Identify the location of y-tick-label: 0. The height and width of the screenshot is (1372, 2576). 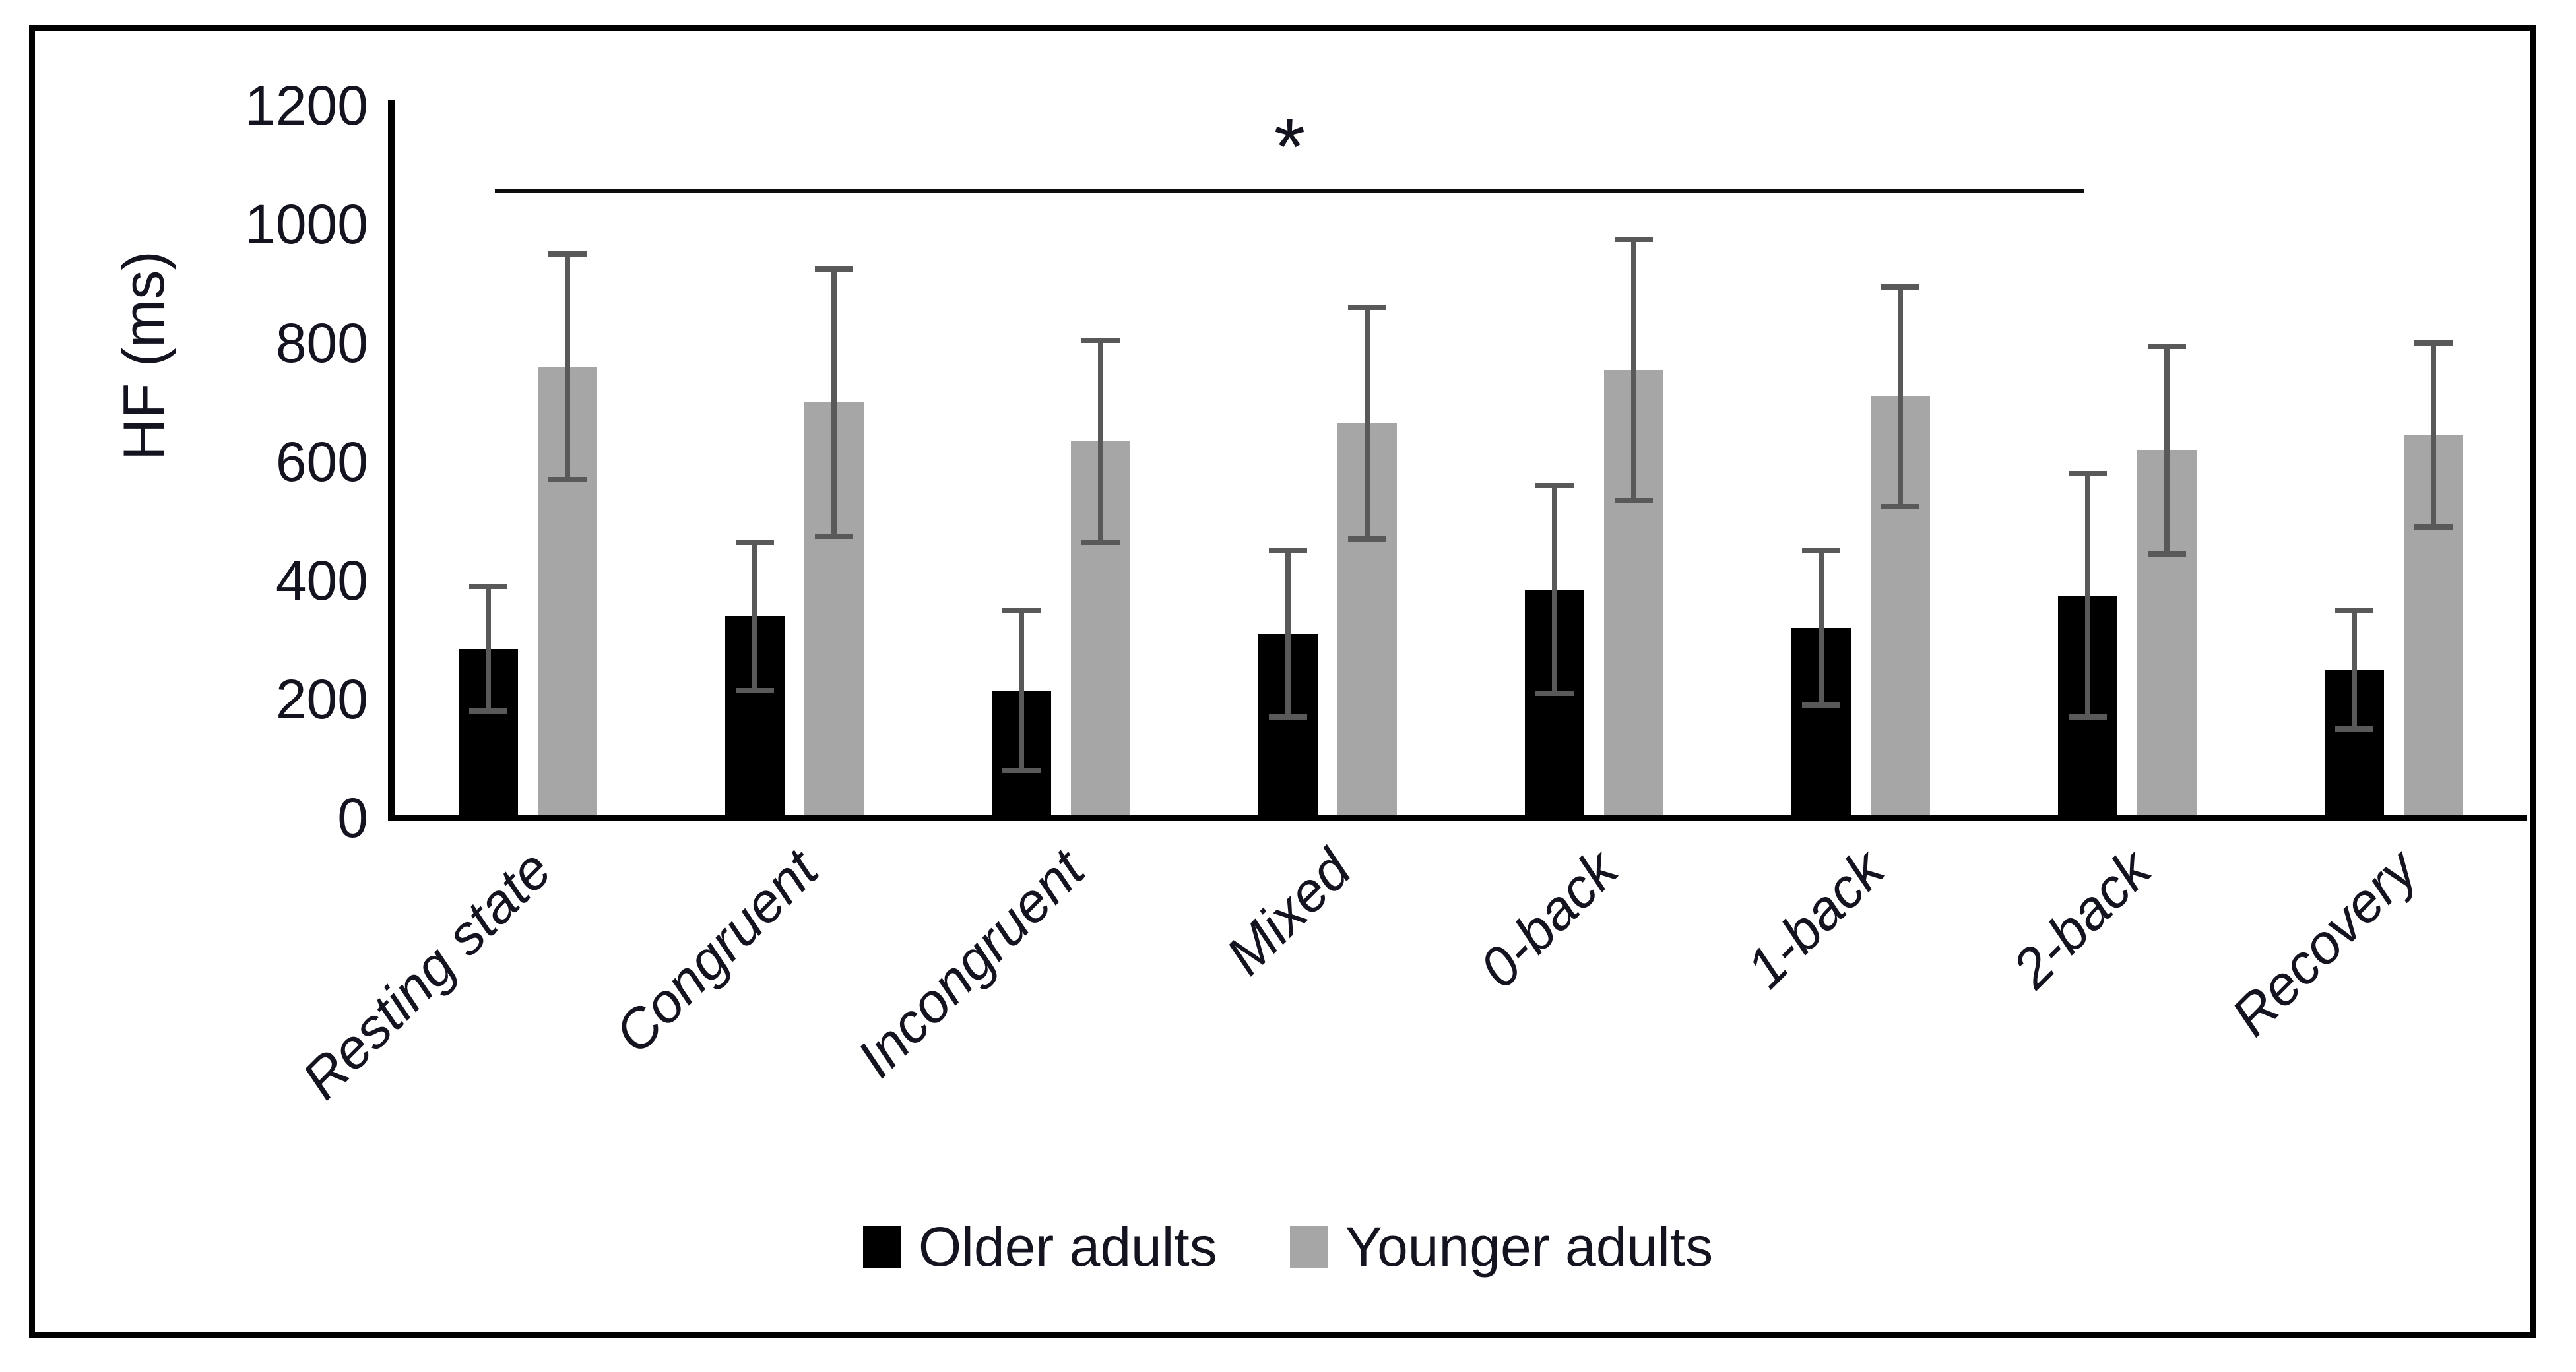
(352, 818).